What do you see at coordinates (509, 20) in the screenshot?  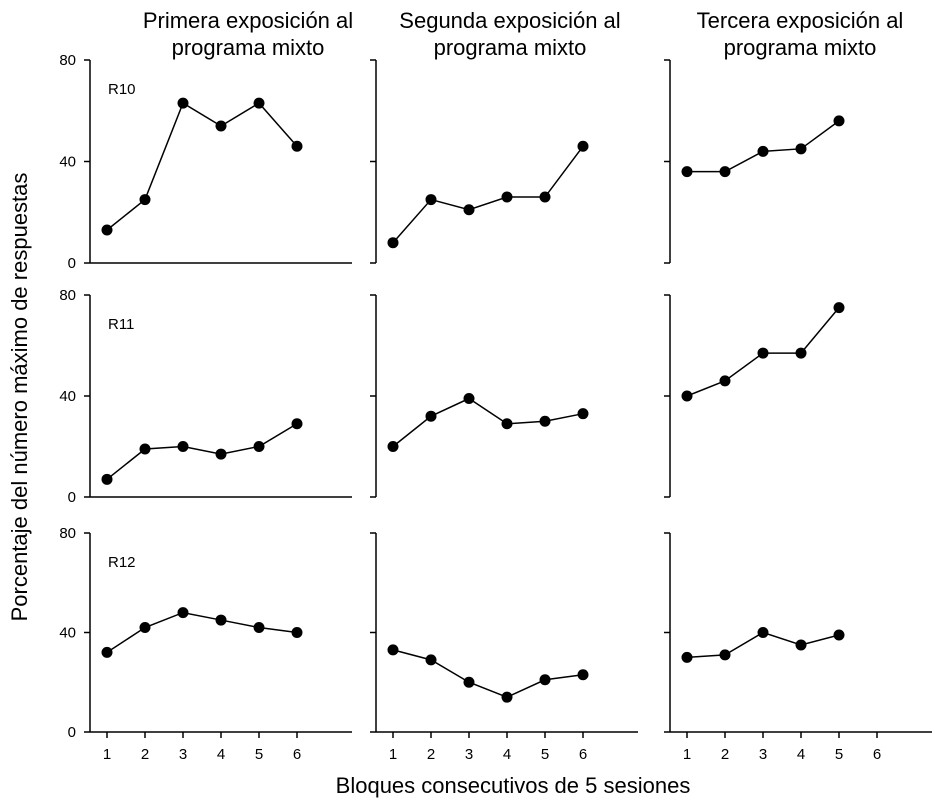 I see `column-title: Segunda exposición al` at bounding box center [509, 20].